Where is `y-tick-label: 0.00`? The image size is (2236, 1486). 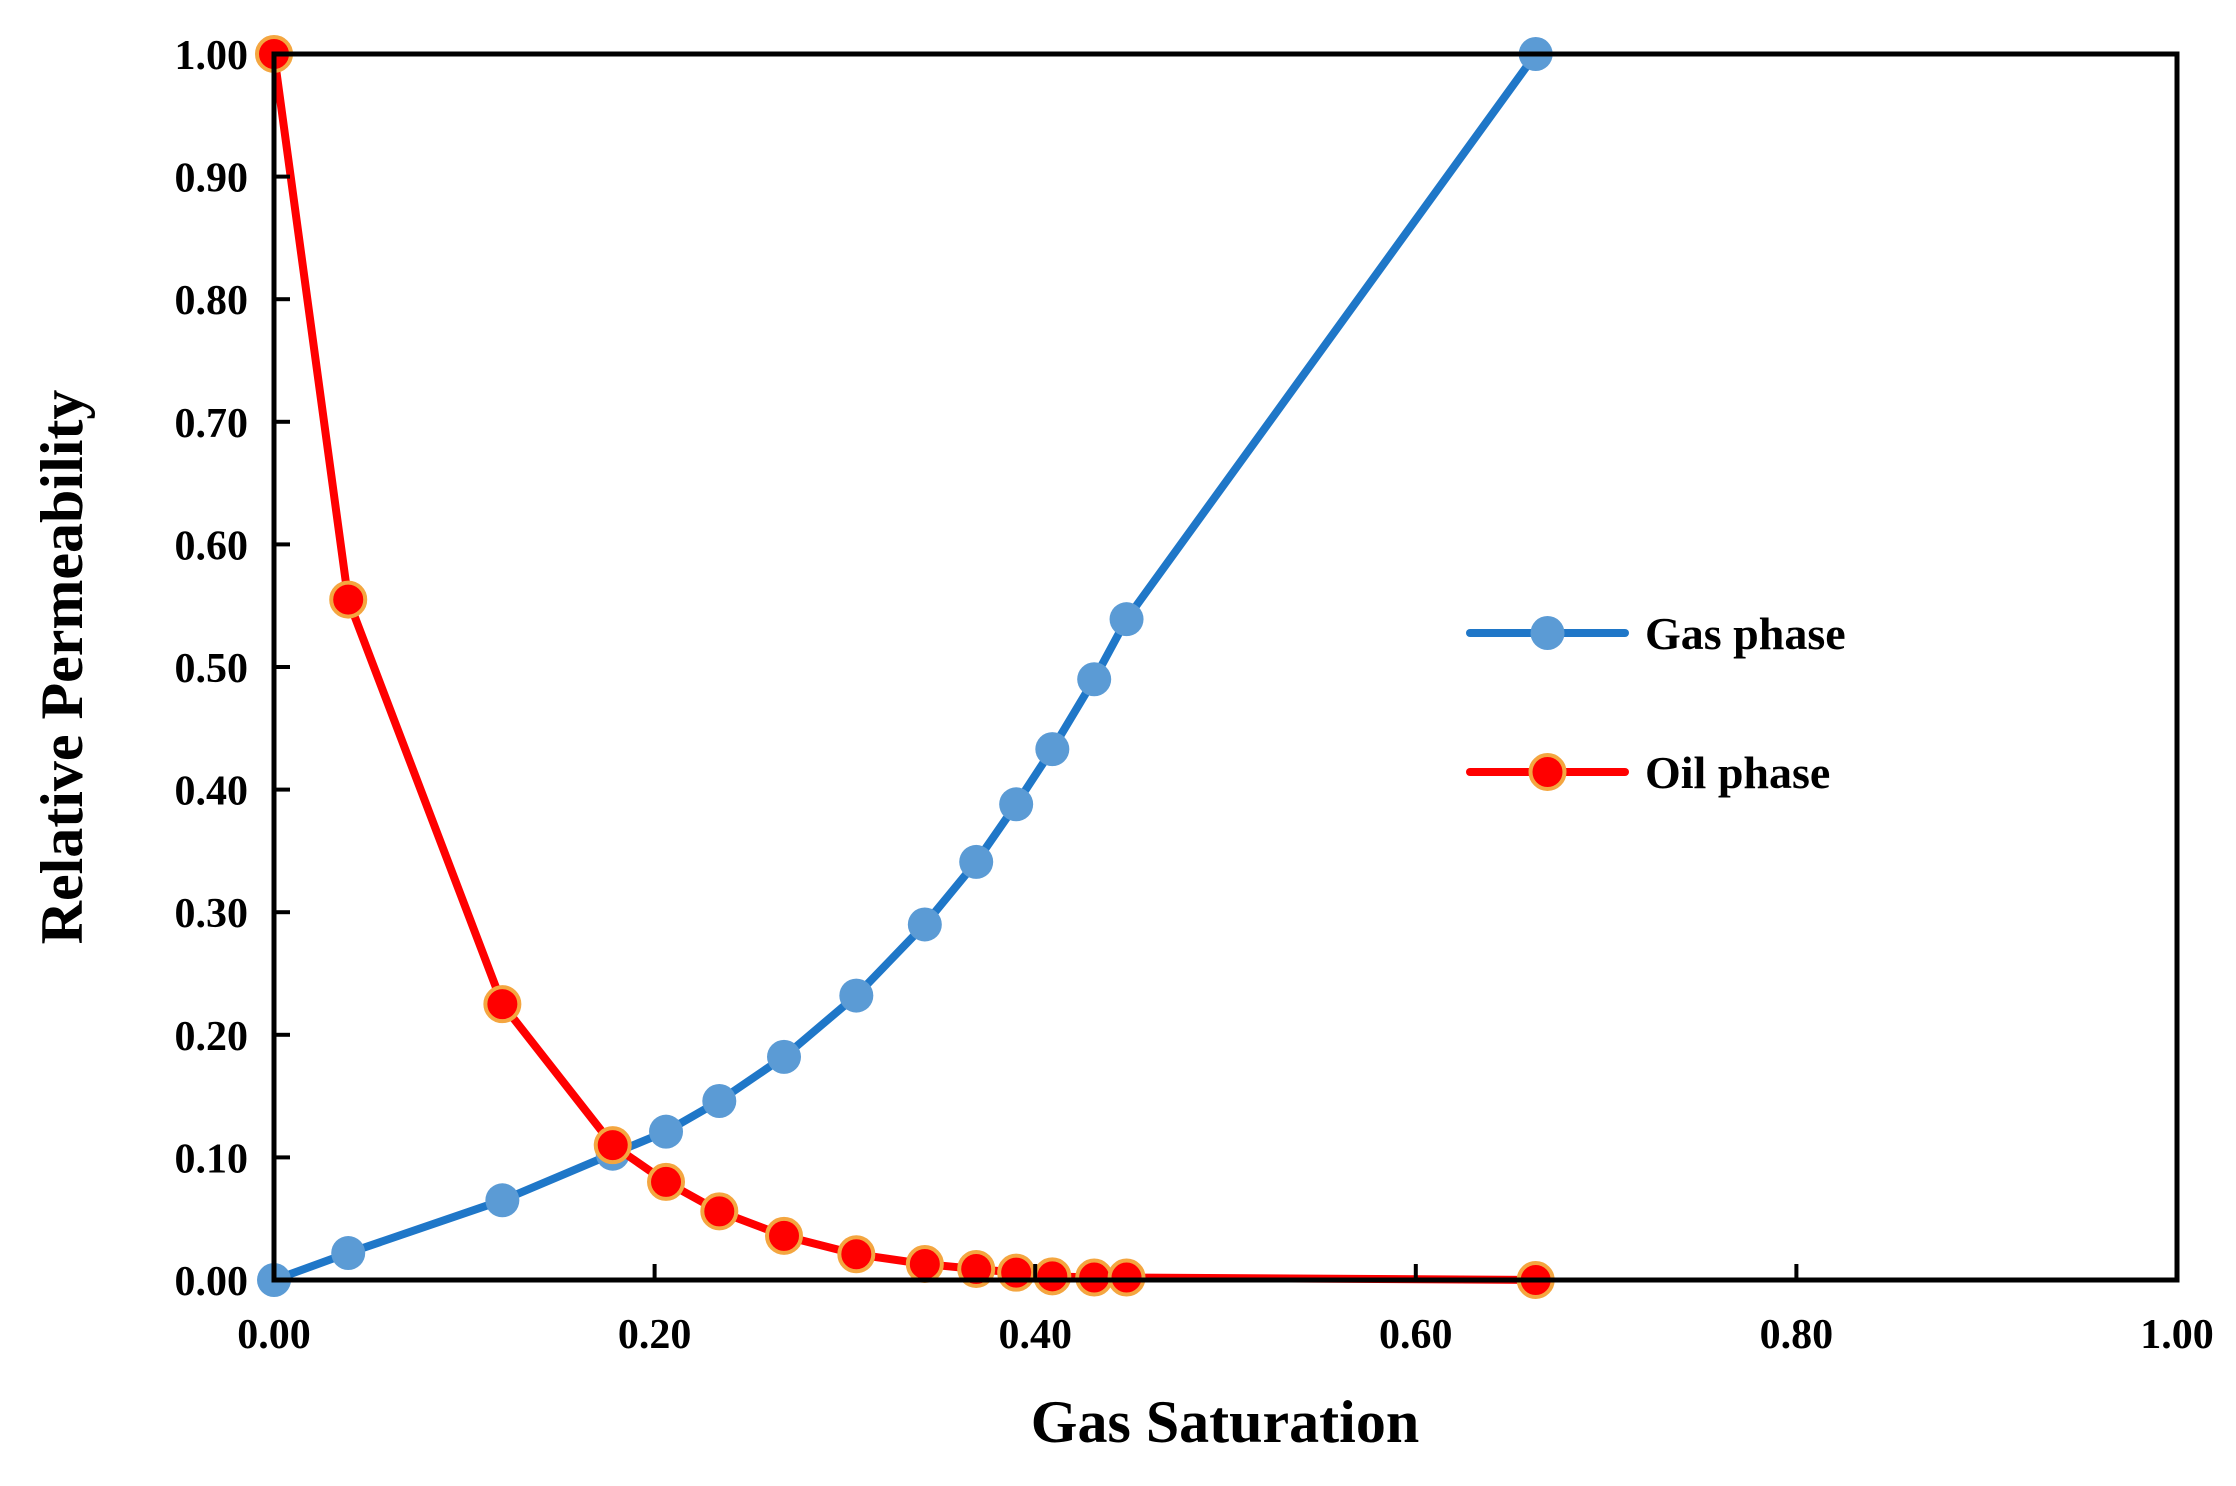 y-tick-label: 0.00 is located at coordinates (212, 1282).